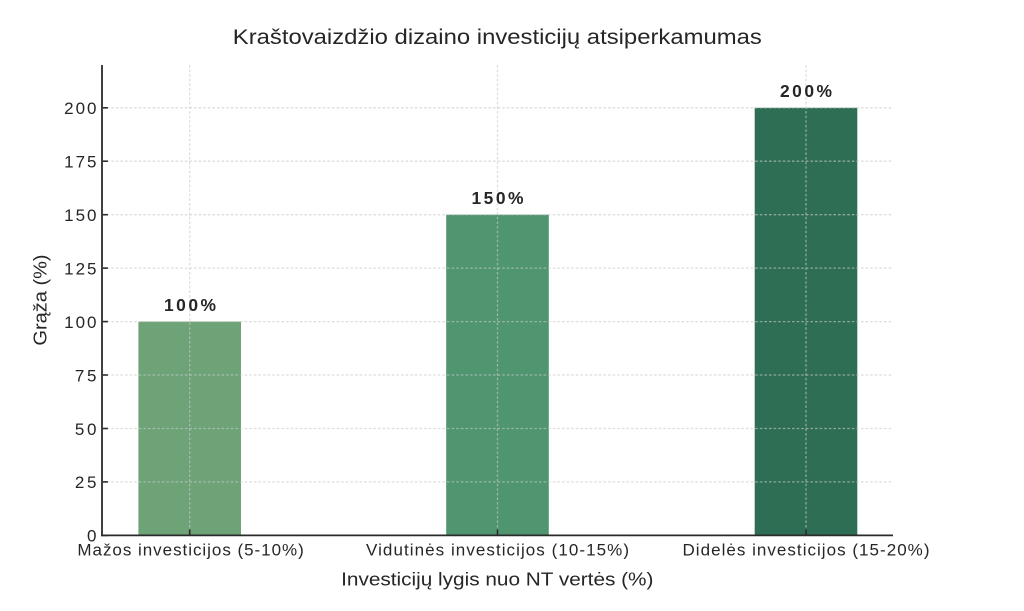 The height and width of the screenshot is (611, 1024). Describe the element at coordinates (806, 549) in the screenshot. I see `svg-text: Didelės investicijos (15-20%)` at that location.